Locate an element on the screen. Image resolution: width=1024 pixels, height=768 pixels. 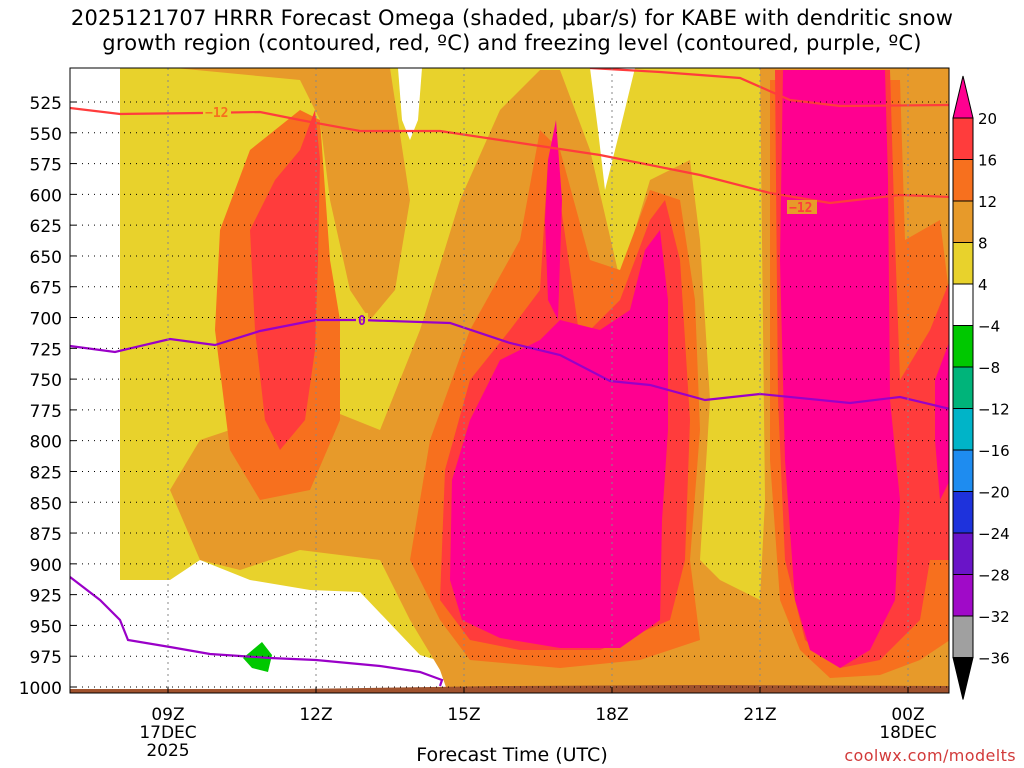
x-tick-label: 15Z is located at coordinates (463, 715).